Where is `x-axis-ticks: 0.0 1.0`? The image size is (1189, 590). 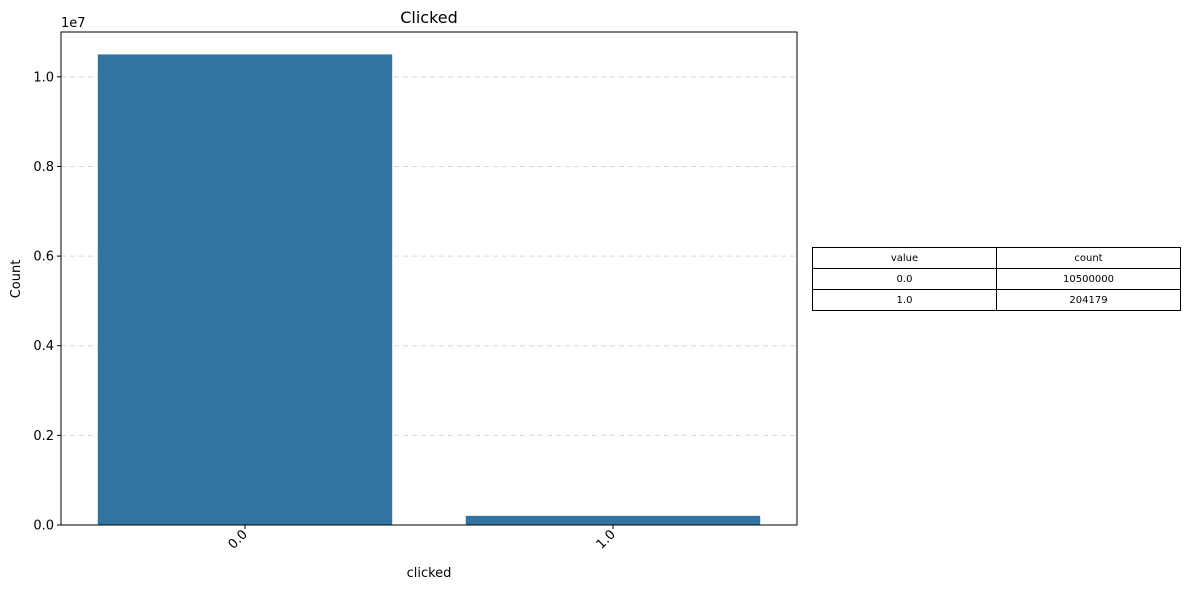
x-axis-ticks: 0.0 1.0 is located at coordinates (422, 538).